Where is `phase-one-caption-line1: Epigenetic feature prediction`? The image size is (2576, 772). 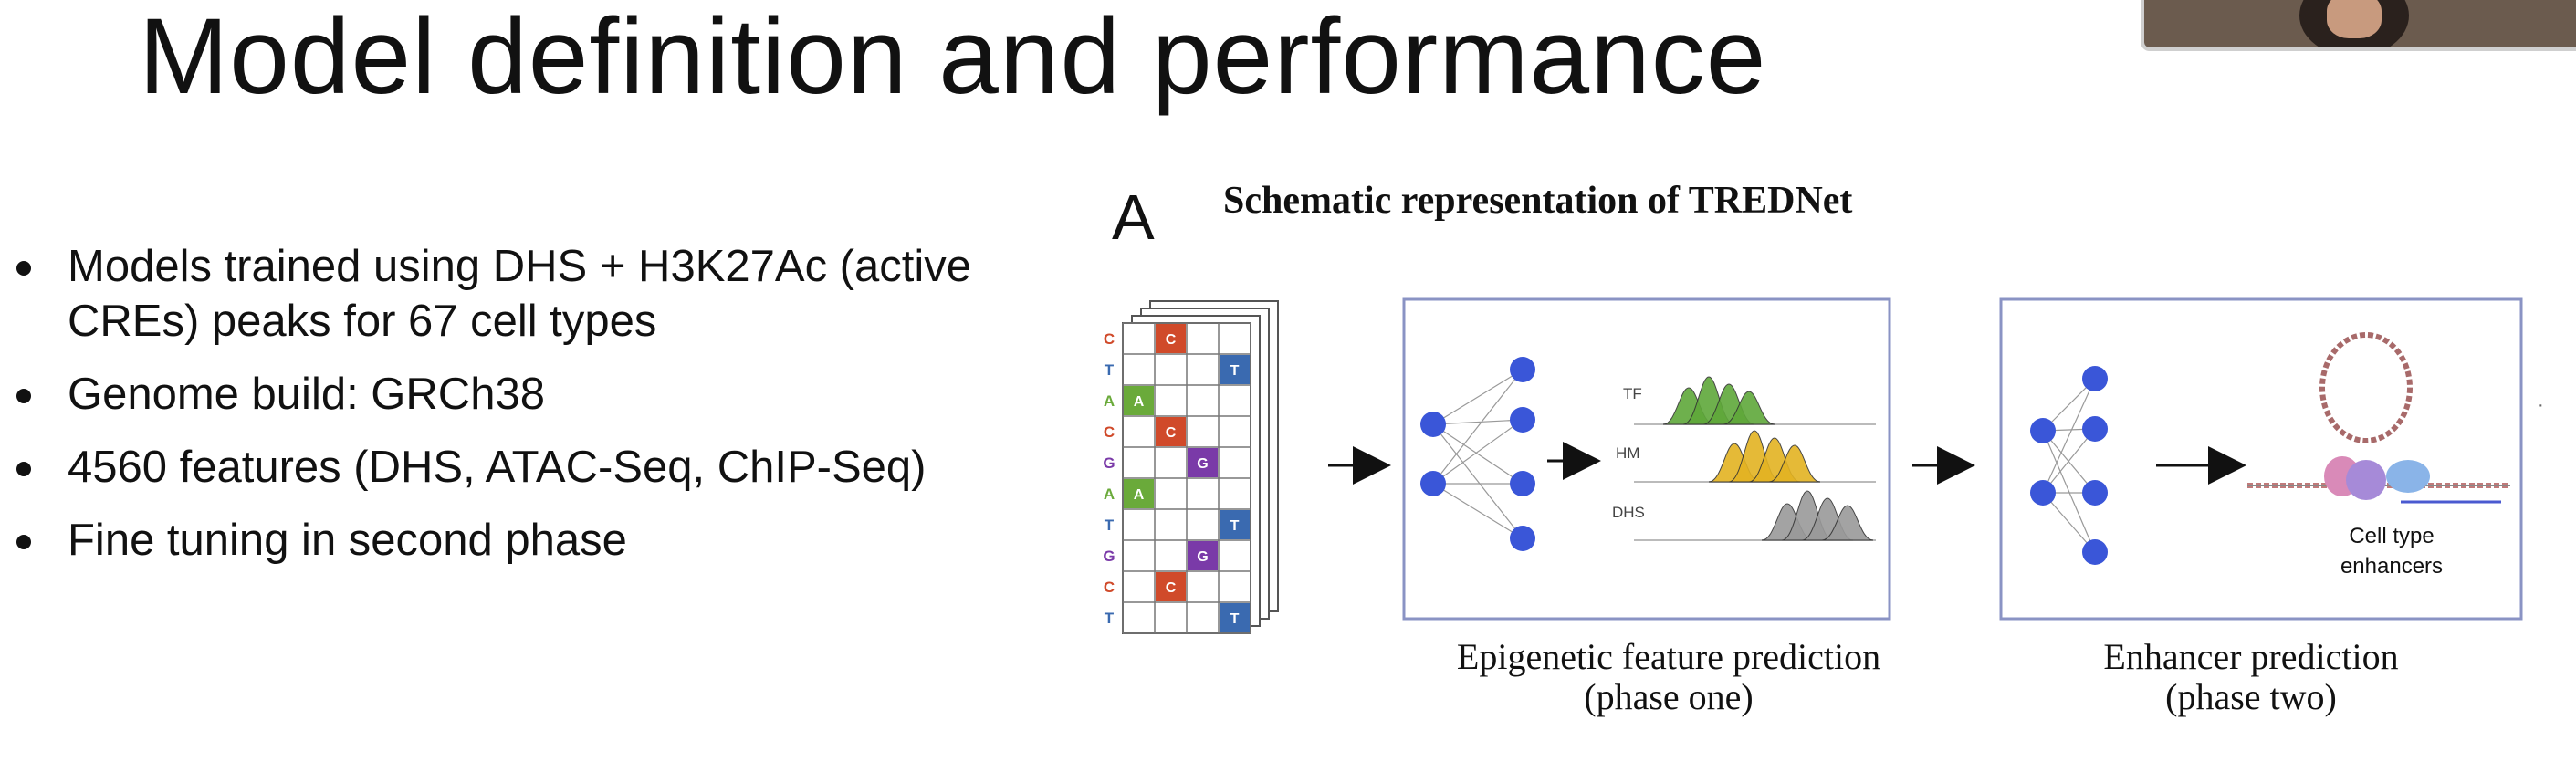
phase-one-caption-line1: Epigenetic feature prediction is located at coordinates (1669, 656).